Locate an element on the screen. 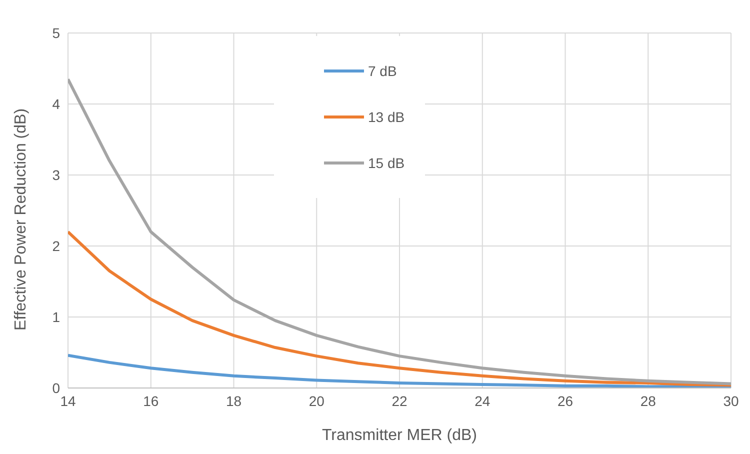  x-tick-label: 16 is located at coordinates (151, 400).